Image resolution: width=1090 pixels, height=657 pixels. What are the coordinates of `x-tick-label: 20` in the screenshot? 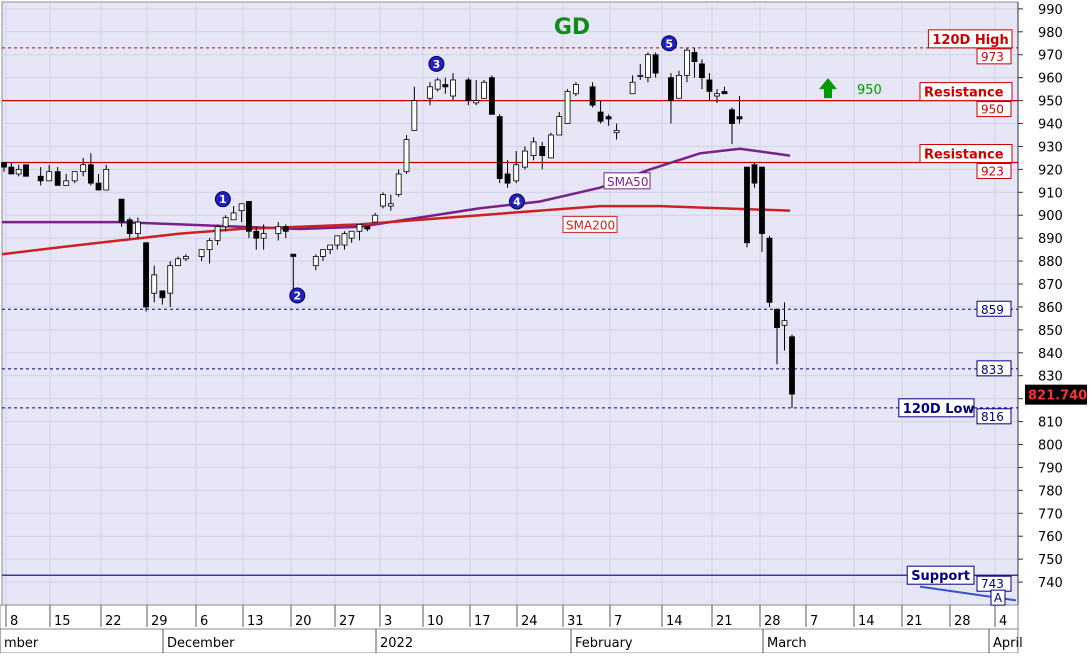 It's located at (303, 621).